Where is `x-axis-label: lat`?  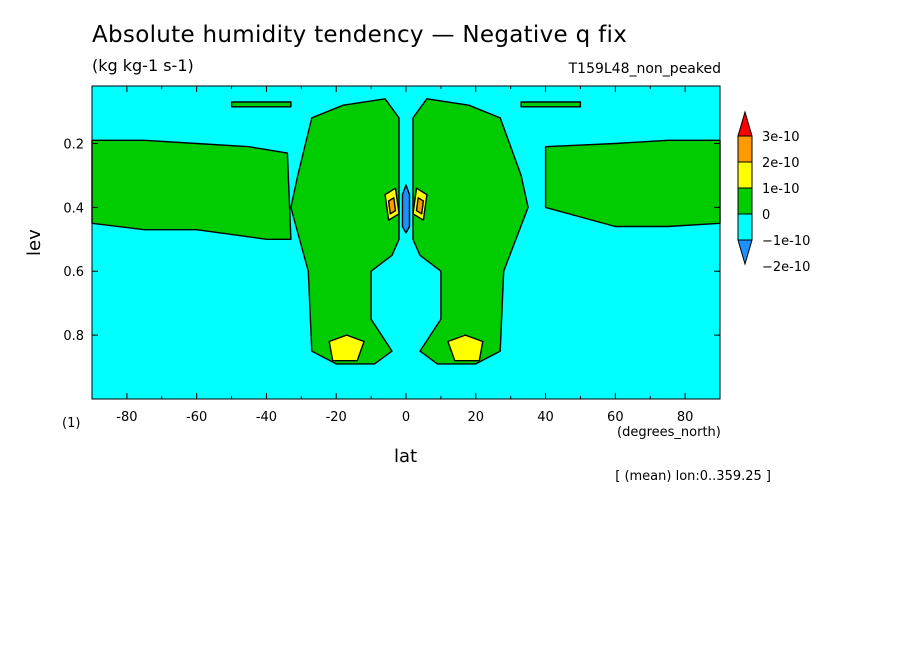
x-axis-label: lat is located at coordinates (406, 456).